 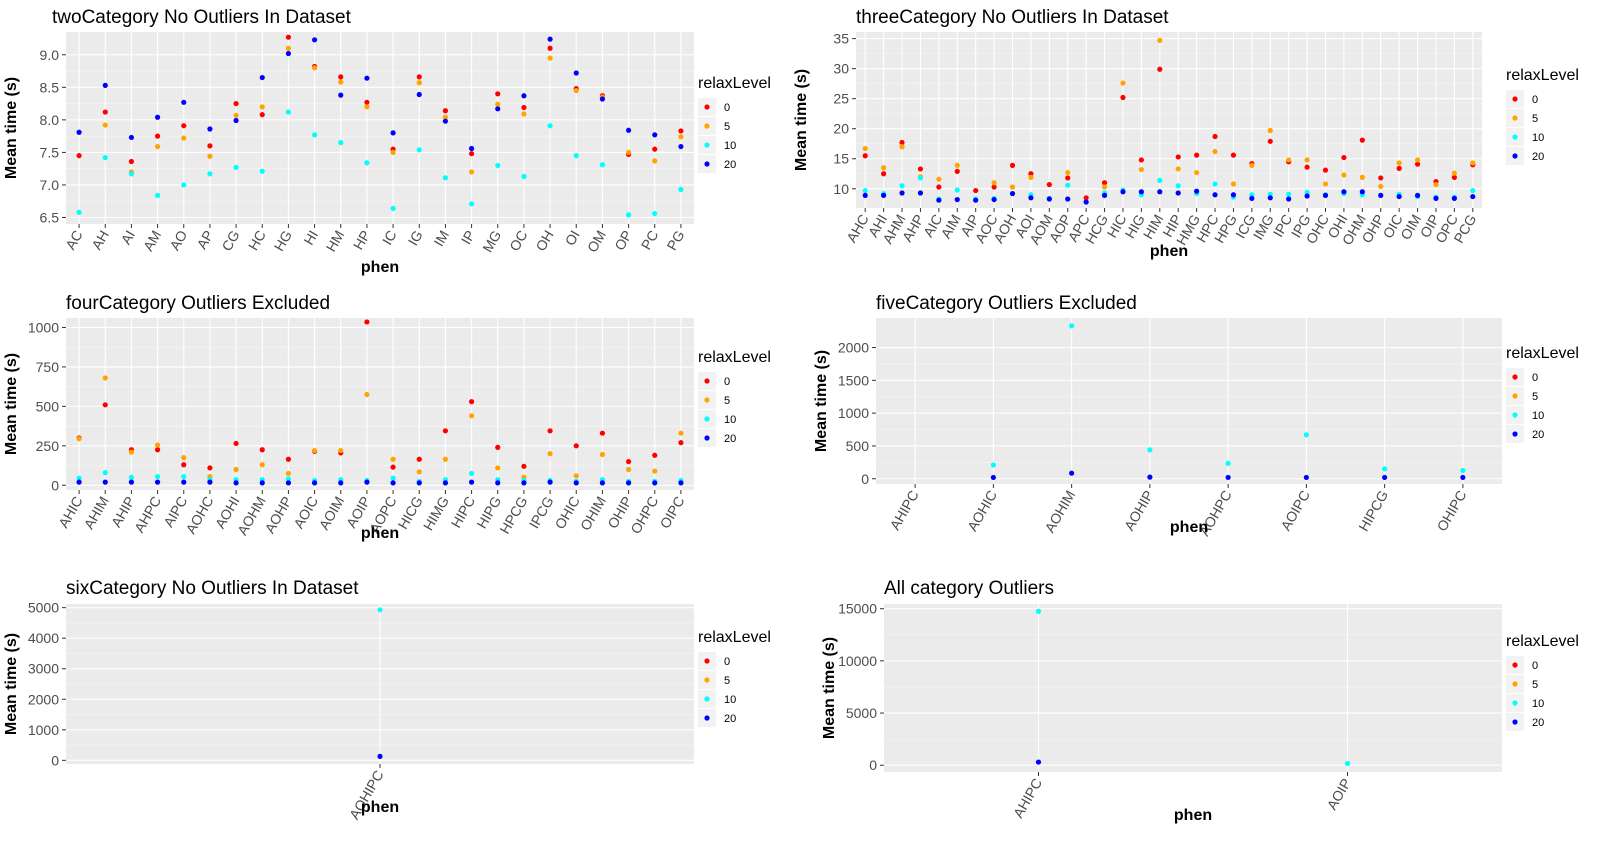 What do you see at coordinates (903, 510) in the screenshot?
I see `x-tick-label: AHIPC` at bounding box center [903, 510].